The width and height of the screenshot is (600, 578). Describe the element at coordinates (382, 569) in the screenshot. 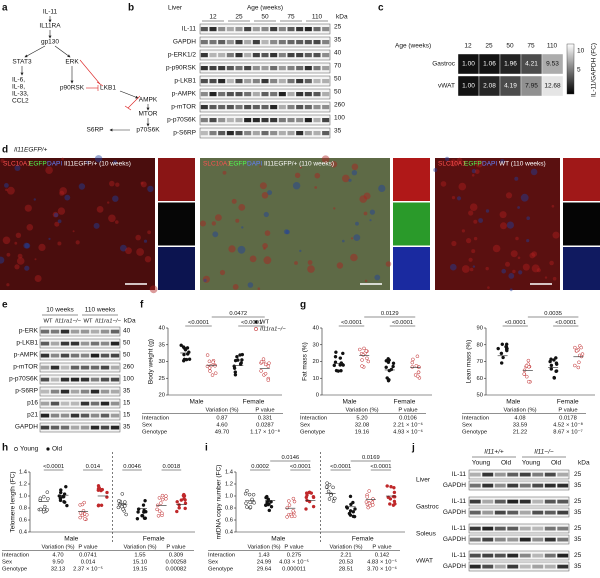

I see `table-cell: 3.70 × 10⁻⁶` at that location.